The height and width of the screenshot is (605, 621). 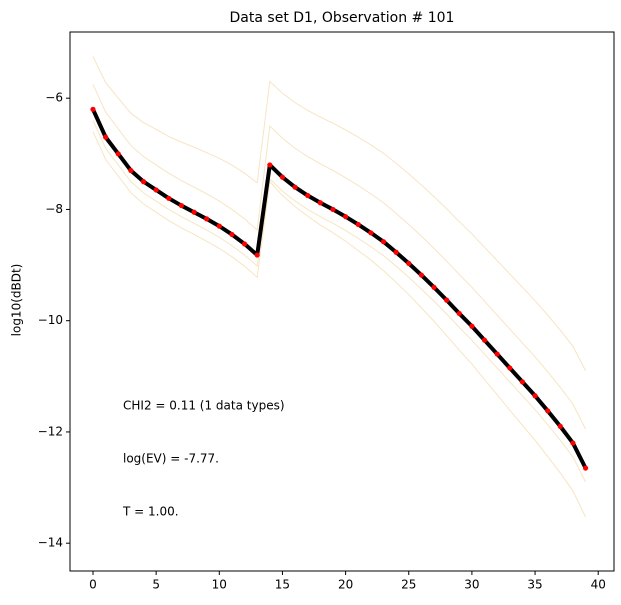 I want to click on y-tick-label: −10, so click(x=50, y=320).